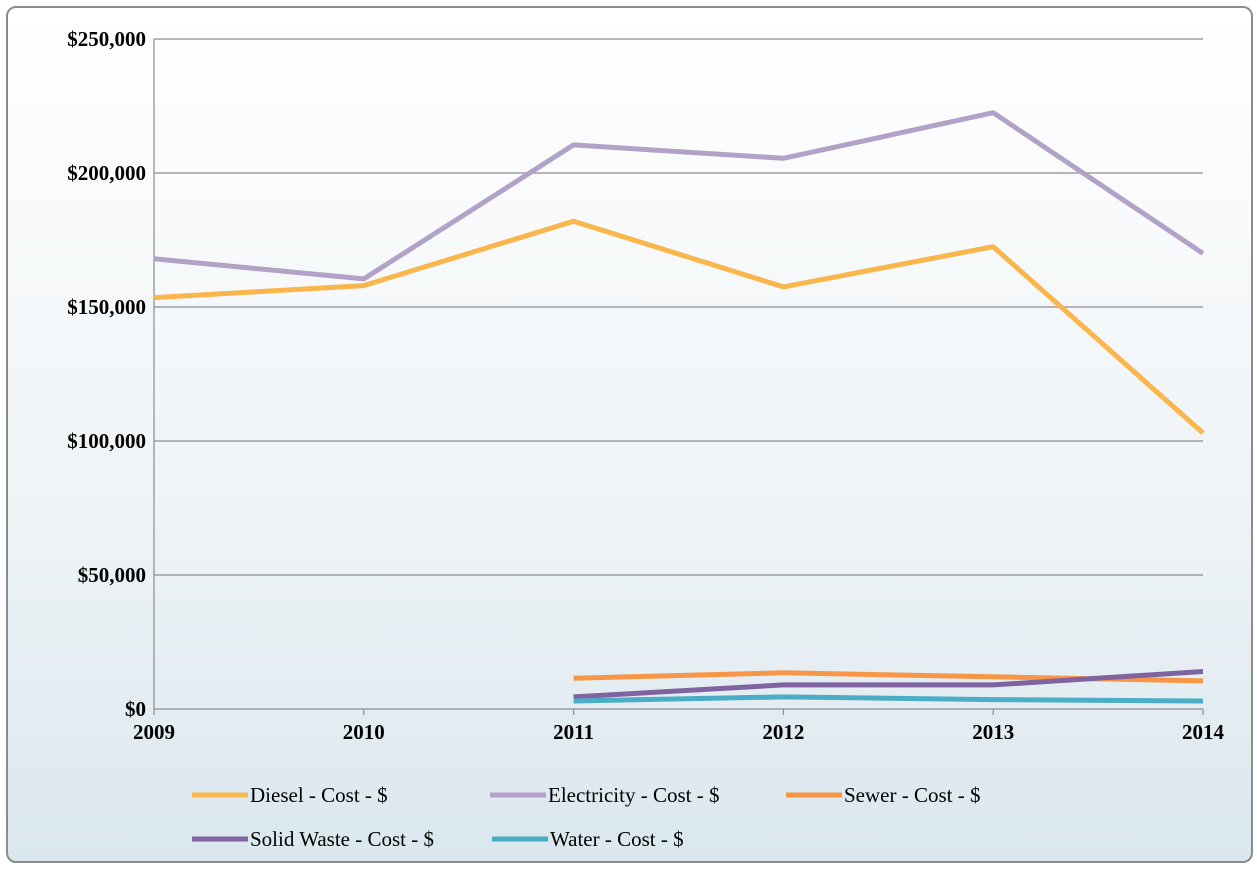 The width and height of the screenshot is (1257, 869). I want to click on legend-label-sewer: Sewer - Cost - $, so click(912, 795).